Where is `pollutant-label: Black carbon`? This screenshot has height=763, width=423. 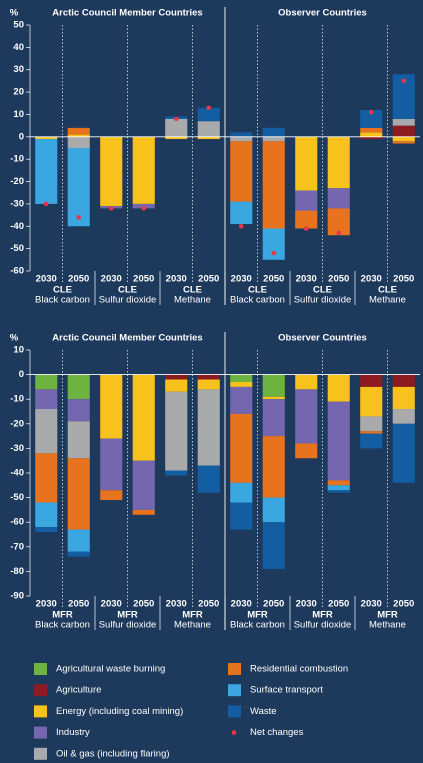
pollutant-label: Black carbon is located at coordinates (257, 300).